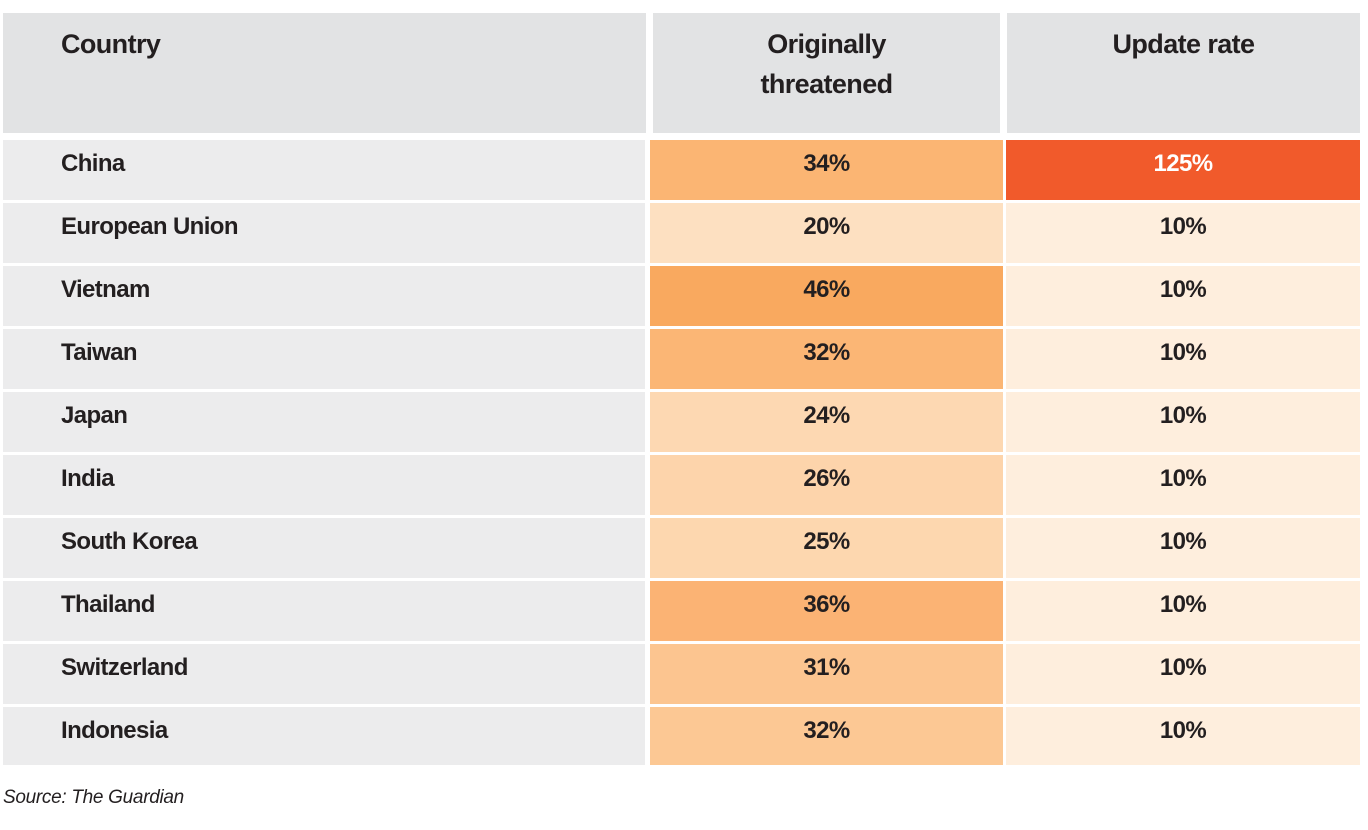  I want to click on originally-threatened-cell: 25%, so click(826, 548).